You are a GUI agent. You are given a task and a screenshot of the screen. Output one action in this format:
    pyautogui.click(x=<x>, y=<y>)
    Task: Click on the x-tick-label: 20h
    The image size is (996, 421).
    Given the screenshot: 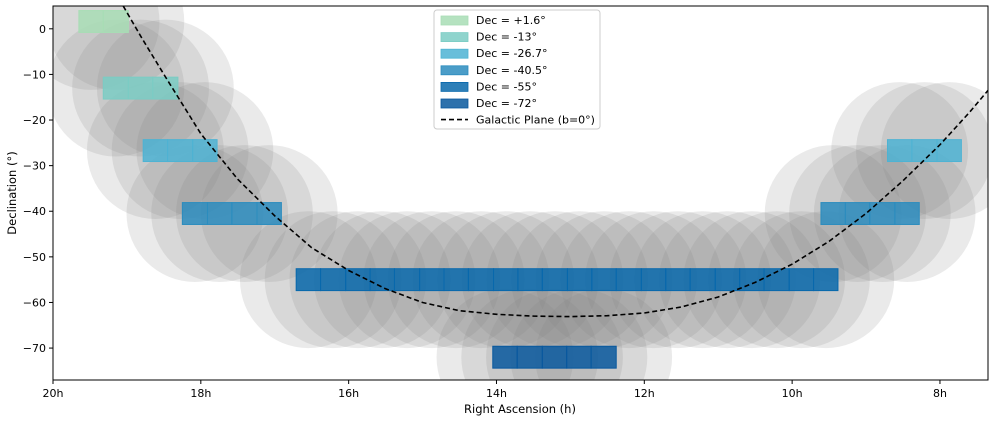 What is the action you would take?
    pyautogui.click(x=53, y=393)
    